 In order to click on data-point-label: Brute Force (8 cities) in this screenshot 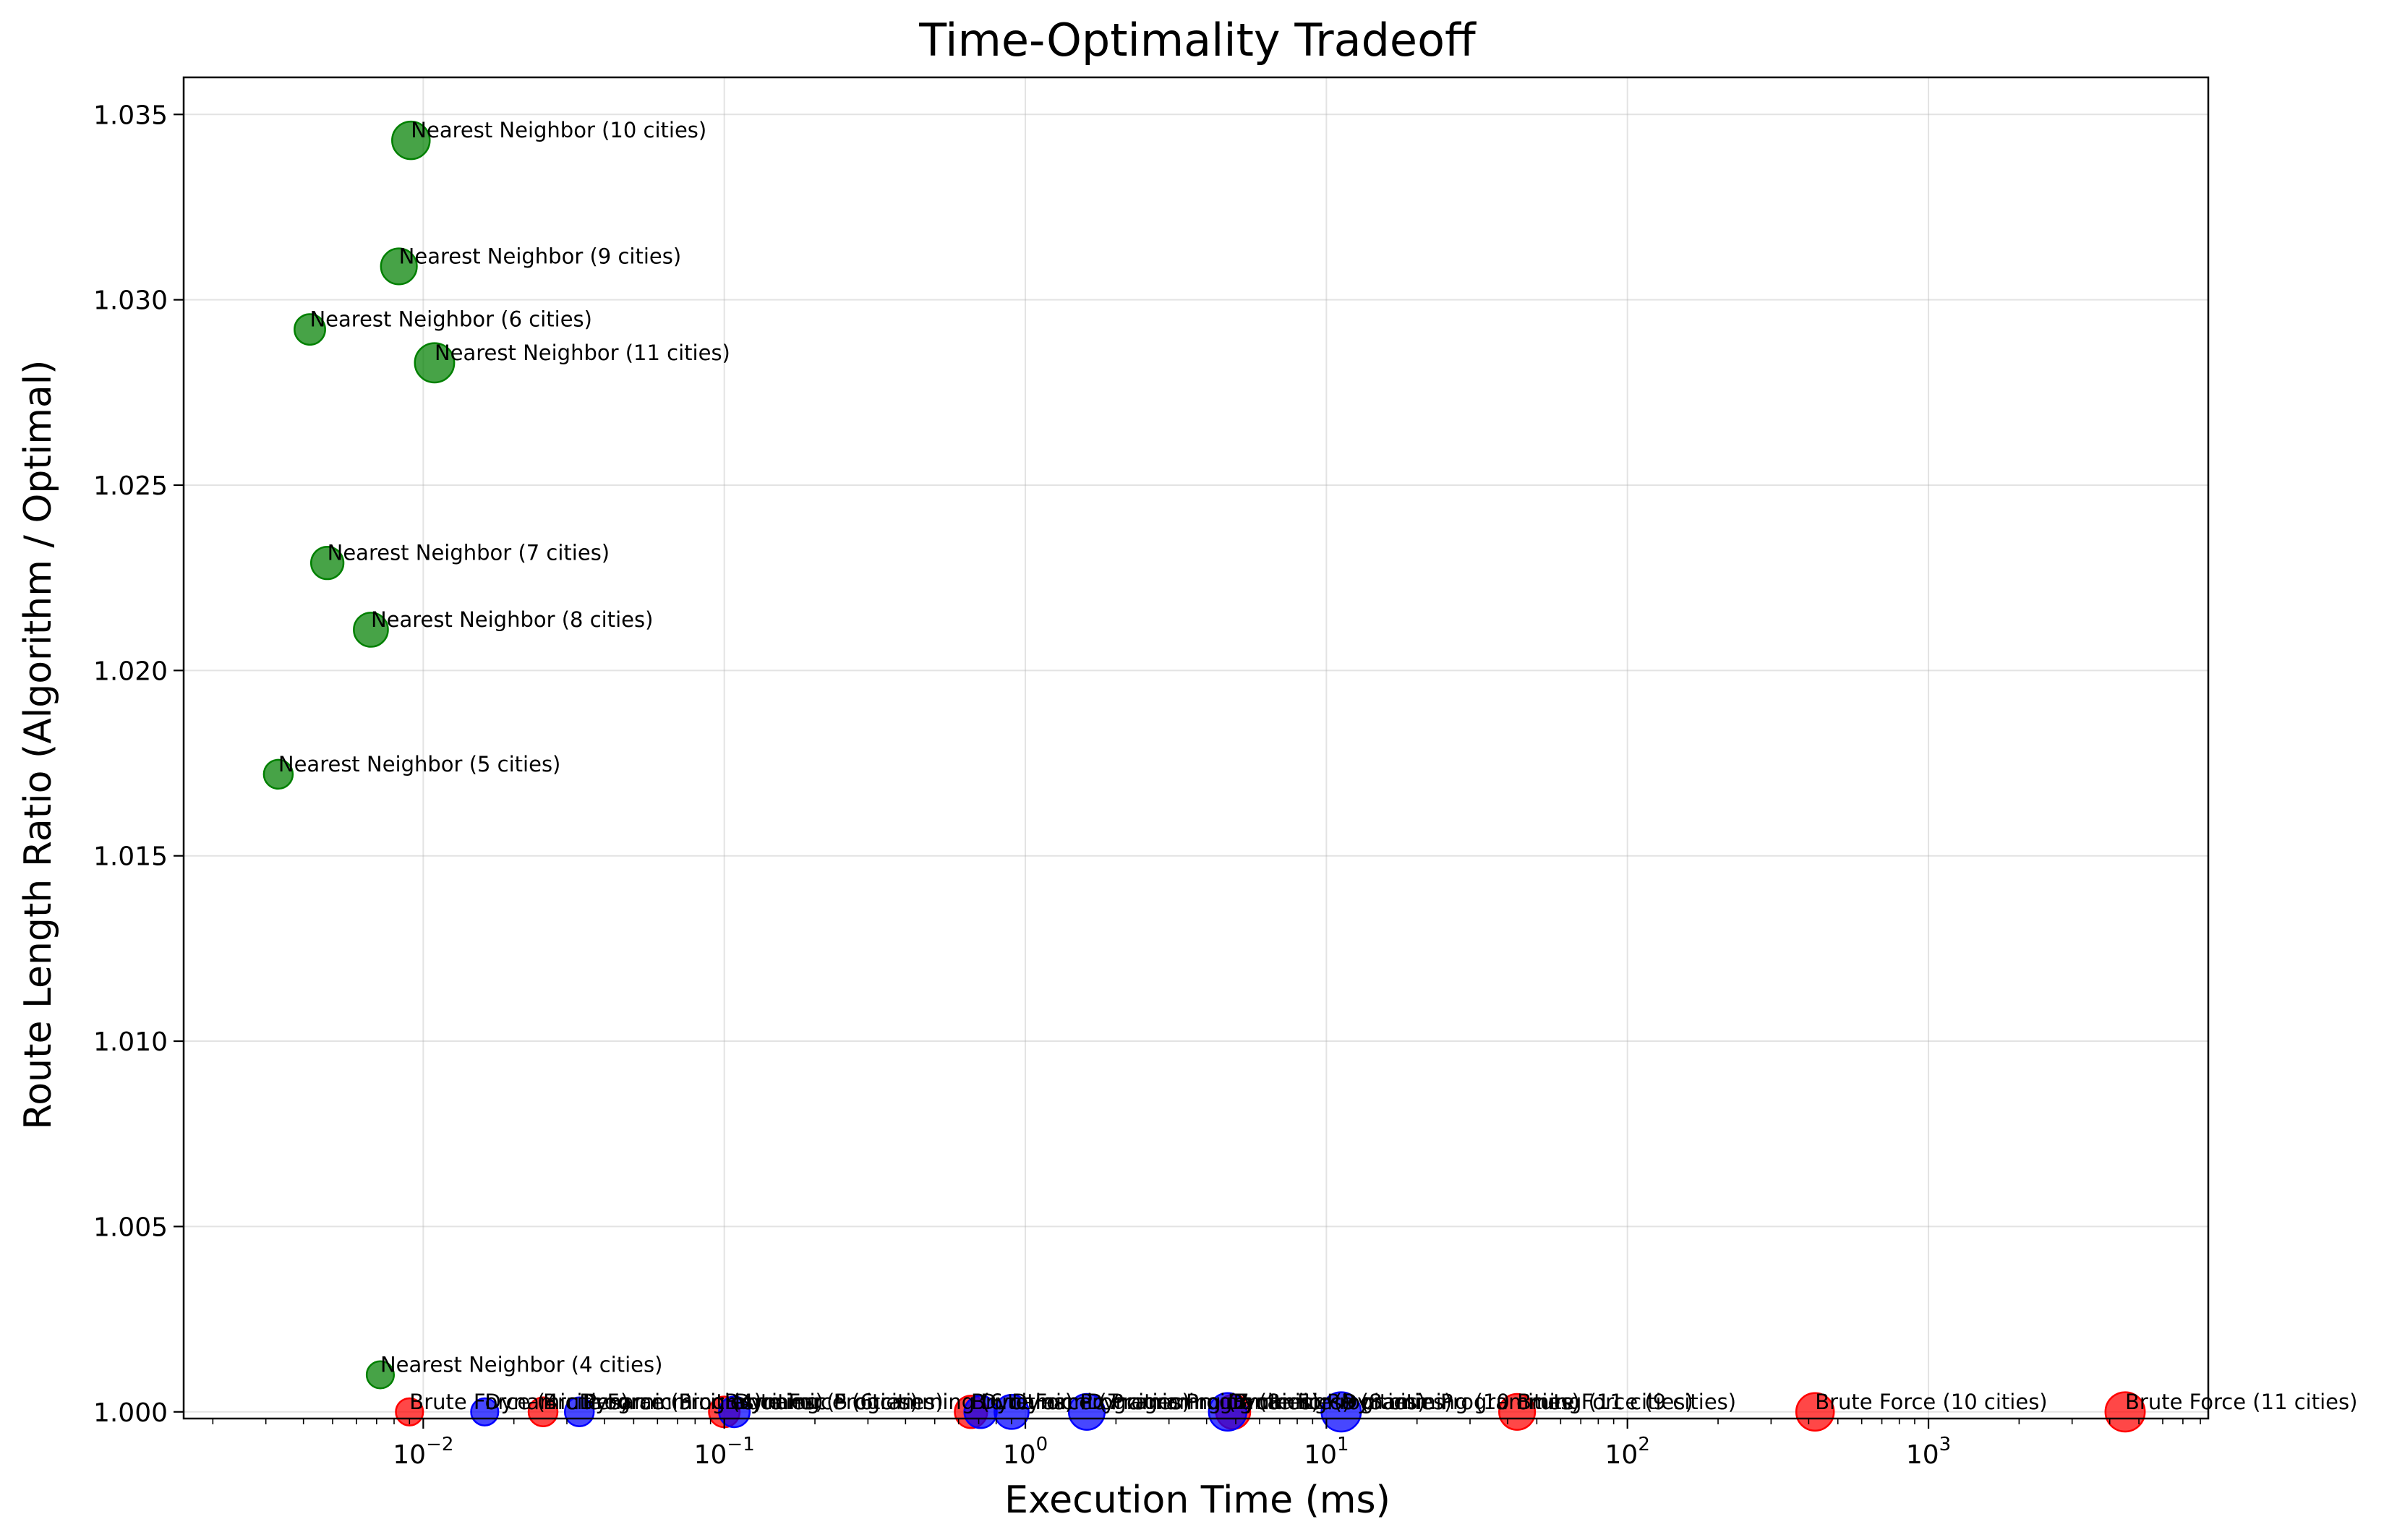, I will do `click(1342, 1402)`.